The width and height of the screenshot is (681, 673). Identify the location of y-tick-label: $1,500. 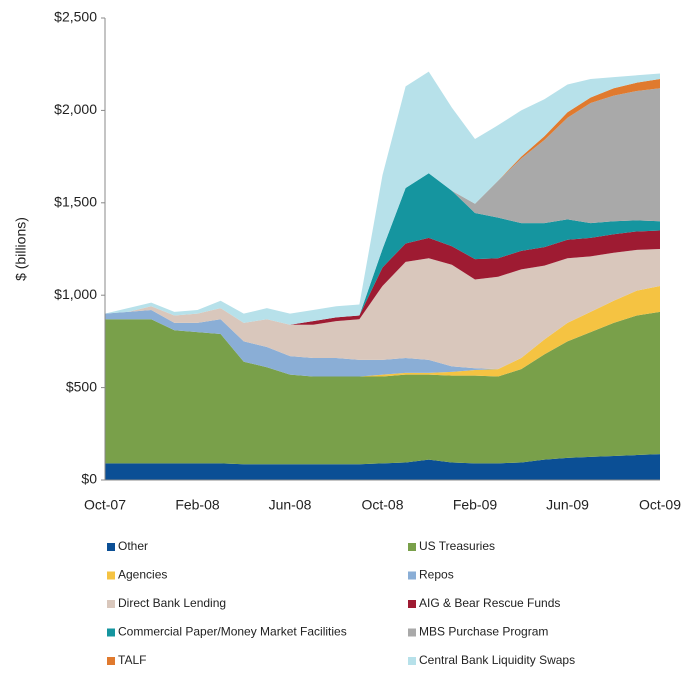
(75, 202).